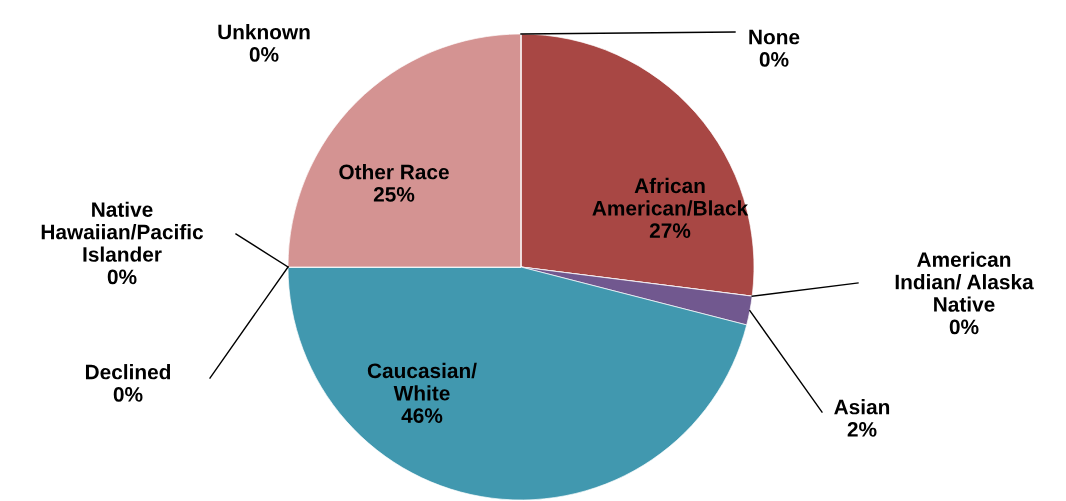 The image size is (1066, 501). Describe the element at coordinates (862, 407) in the screenshot. I see `slice-label: Asian` at that location.